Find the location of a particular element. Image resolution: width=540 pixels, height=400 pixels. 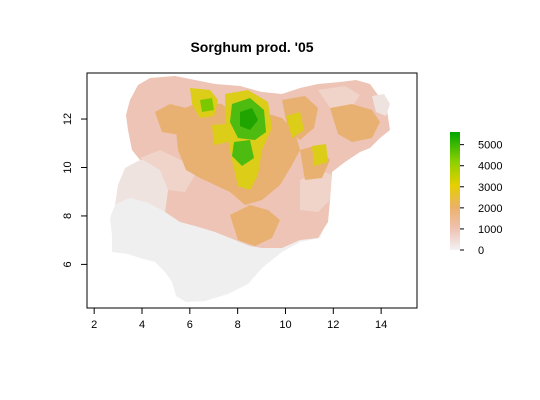

lake-chad-area is located at coordinates (381, 105).